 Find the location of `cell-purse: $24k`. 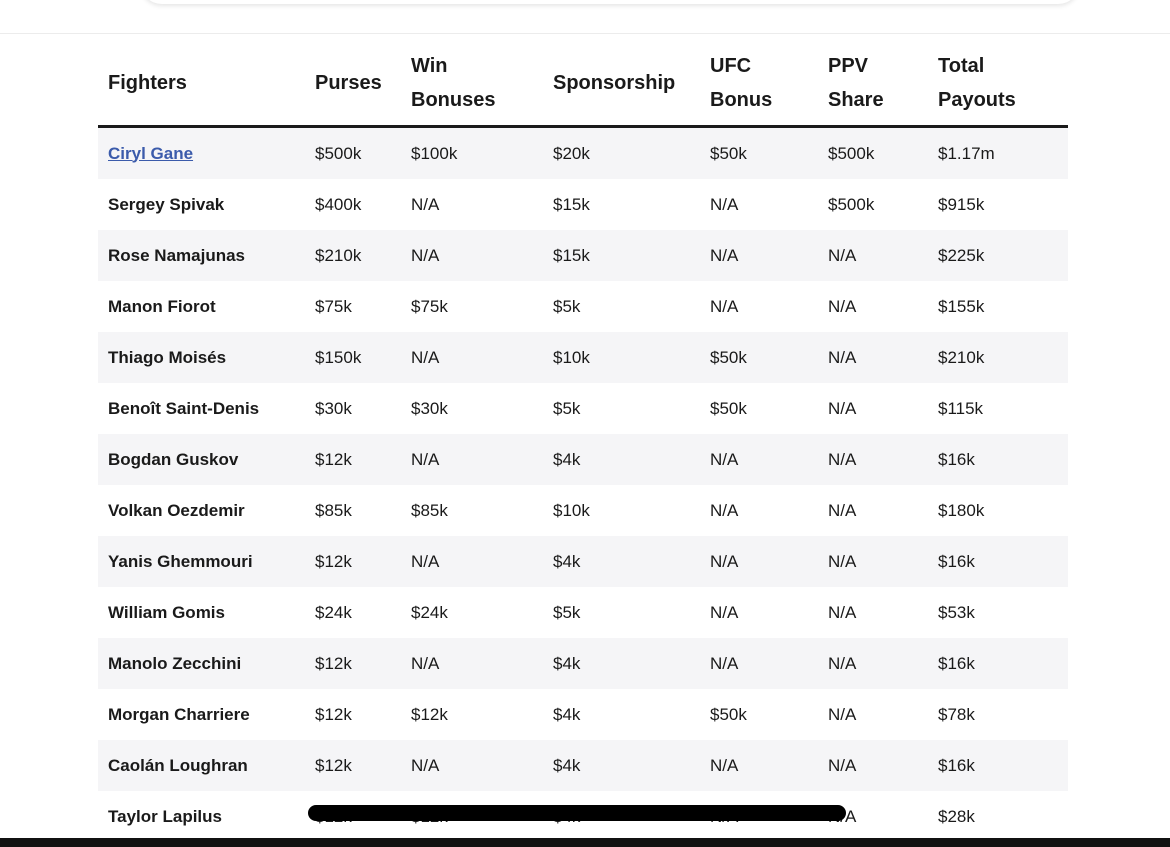

cell-purse: $24k is located at coordinates (353, 612).